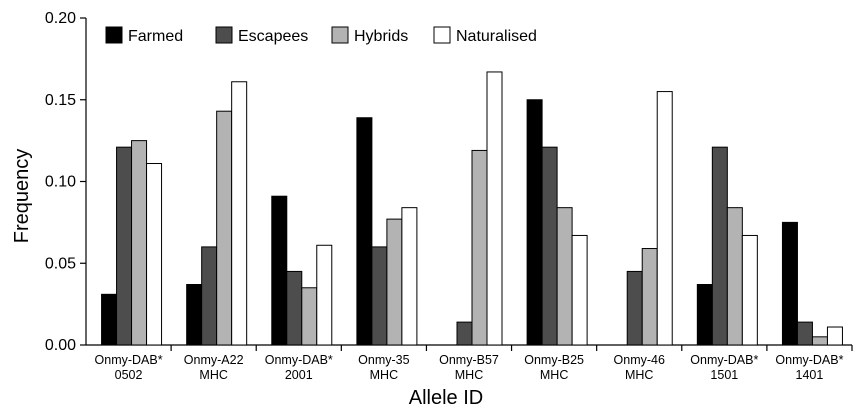 The width and height of the screenshot is (862, 413). I want to click on x-tick-label: Onmy-46, so click(639, 360).